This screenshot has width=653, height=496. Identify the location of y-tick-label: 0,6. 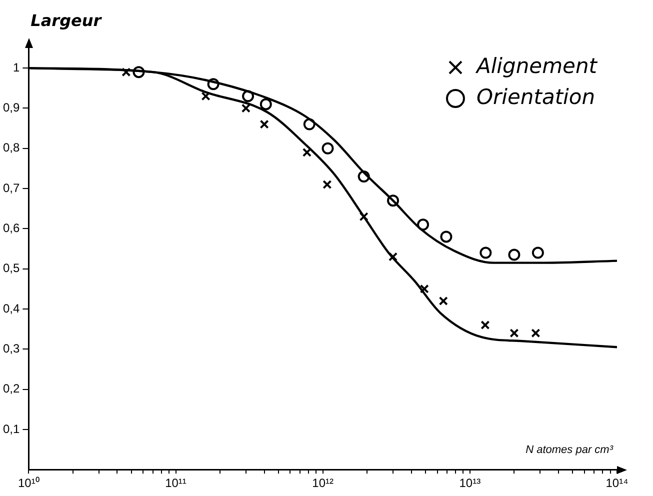
(11, 228).